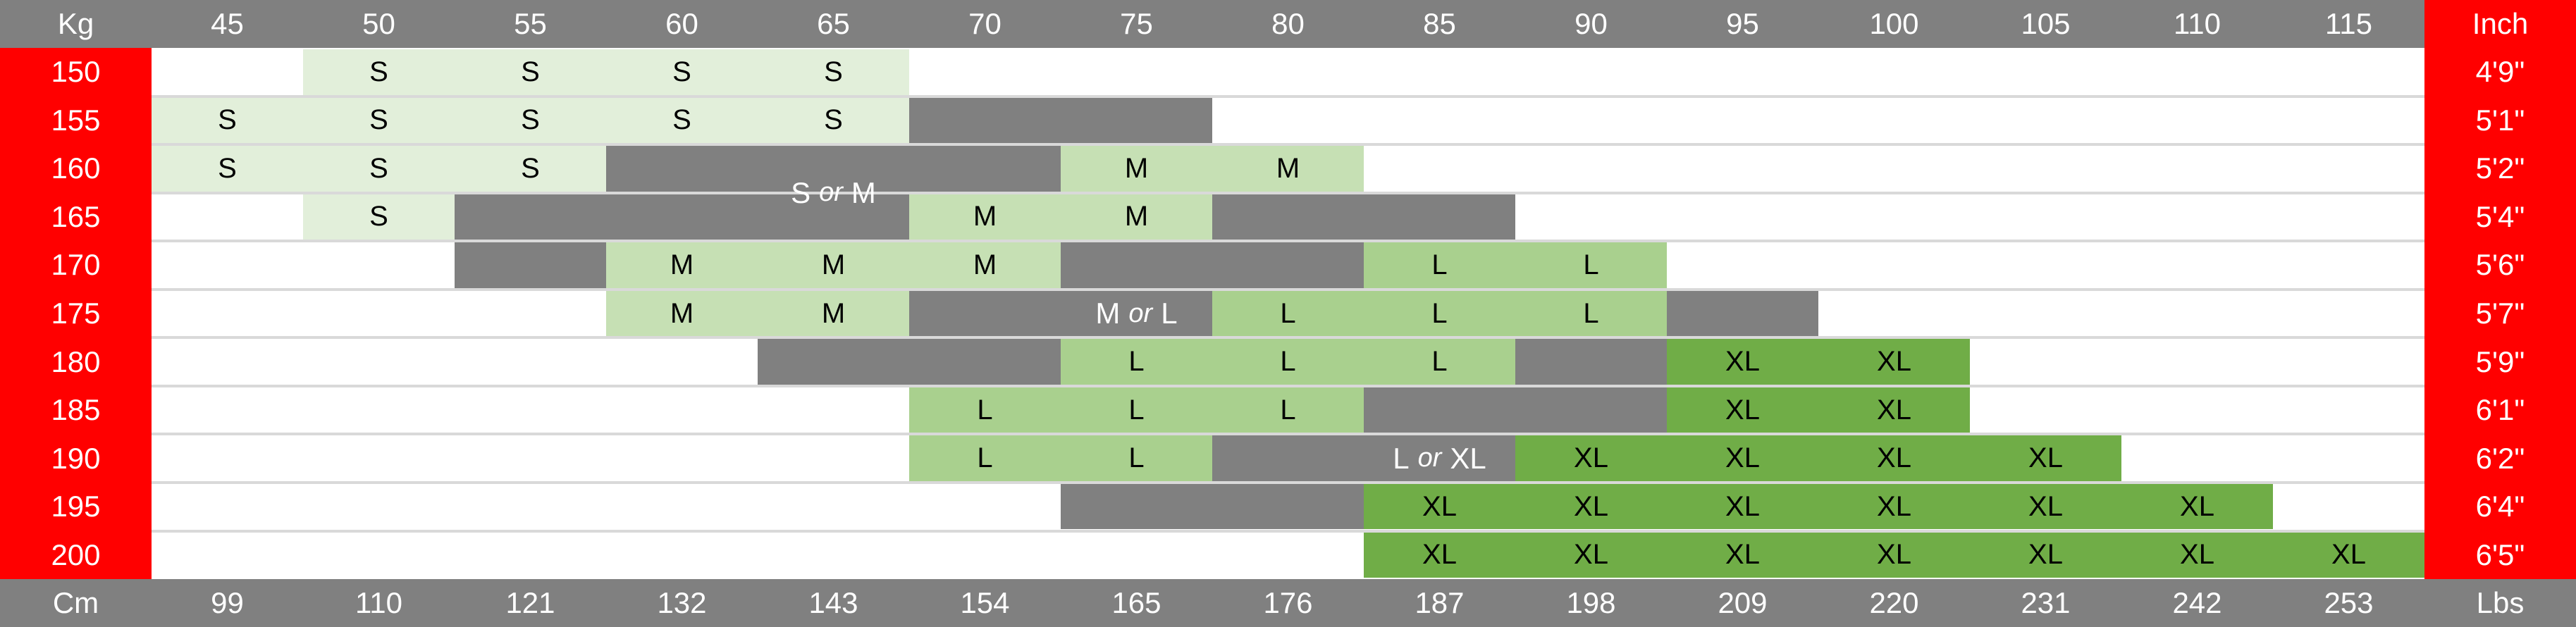 The height and width of the screenshot is (627, 2576). Describe the element at coordinates (2500, 410) in the screenshot. I see `height-inch-label: 6'1"` at that location.